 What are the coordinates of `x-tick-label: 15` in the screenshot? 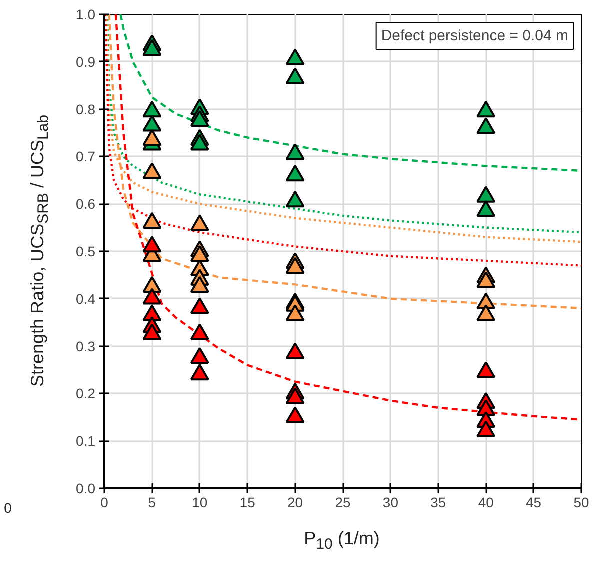 It's located at (248, 502).